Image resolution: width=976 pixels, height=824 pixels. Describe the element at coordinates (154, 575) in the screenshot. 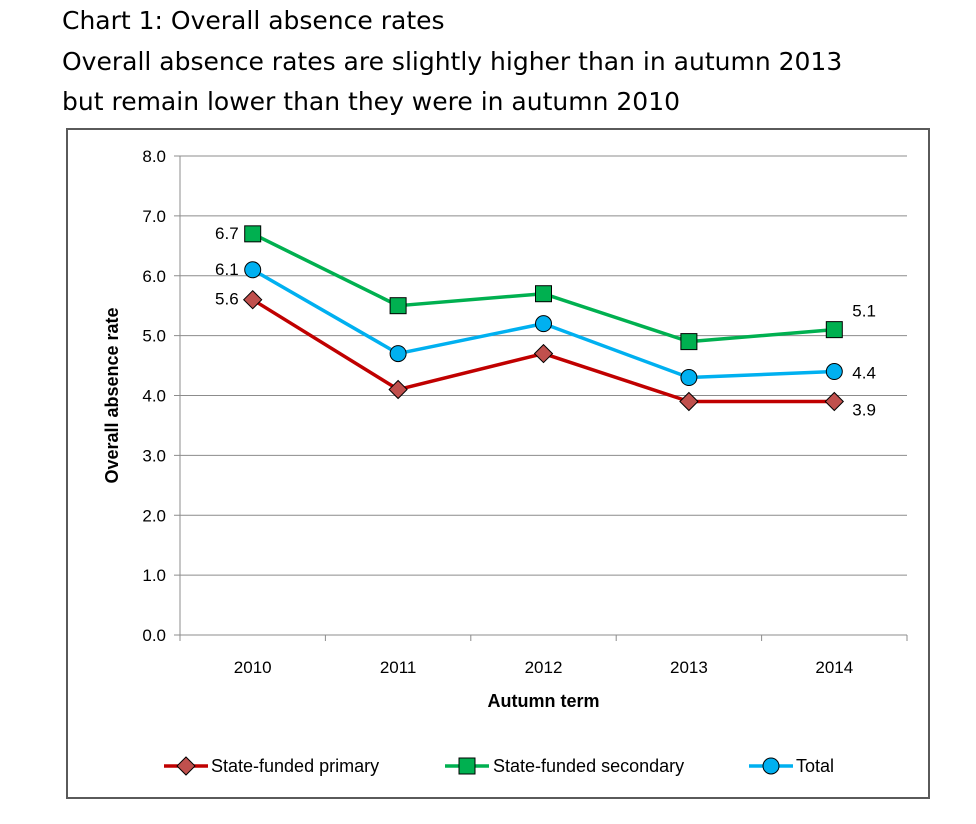

I see `y-tick-label: 1.0` at that location.